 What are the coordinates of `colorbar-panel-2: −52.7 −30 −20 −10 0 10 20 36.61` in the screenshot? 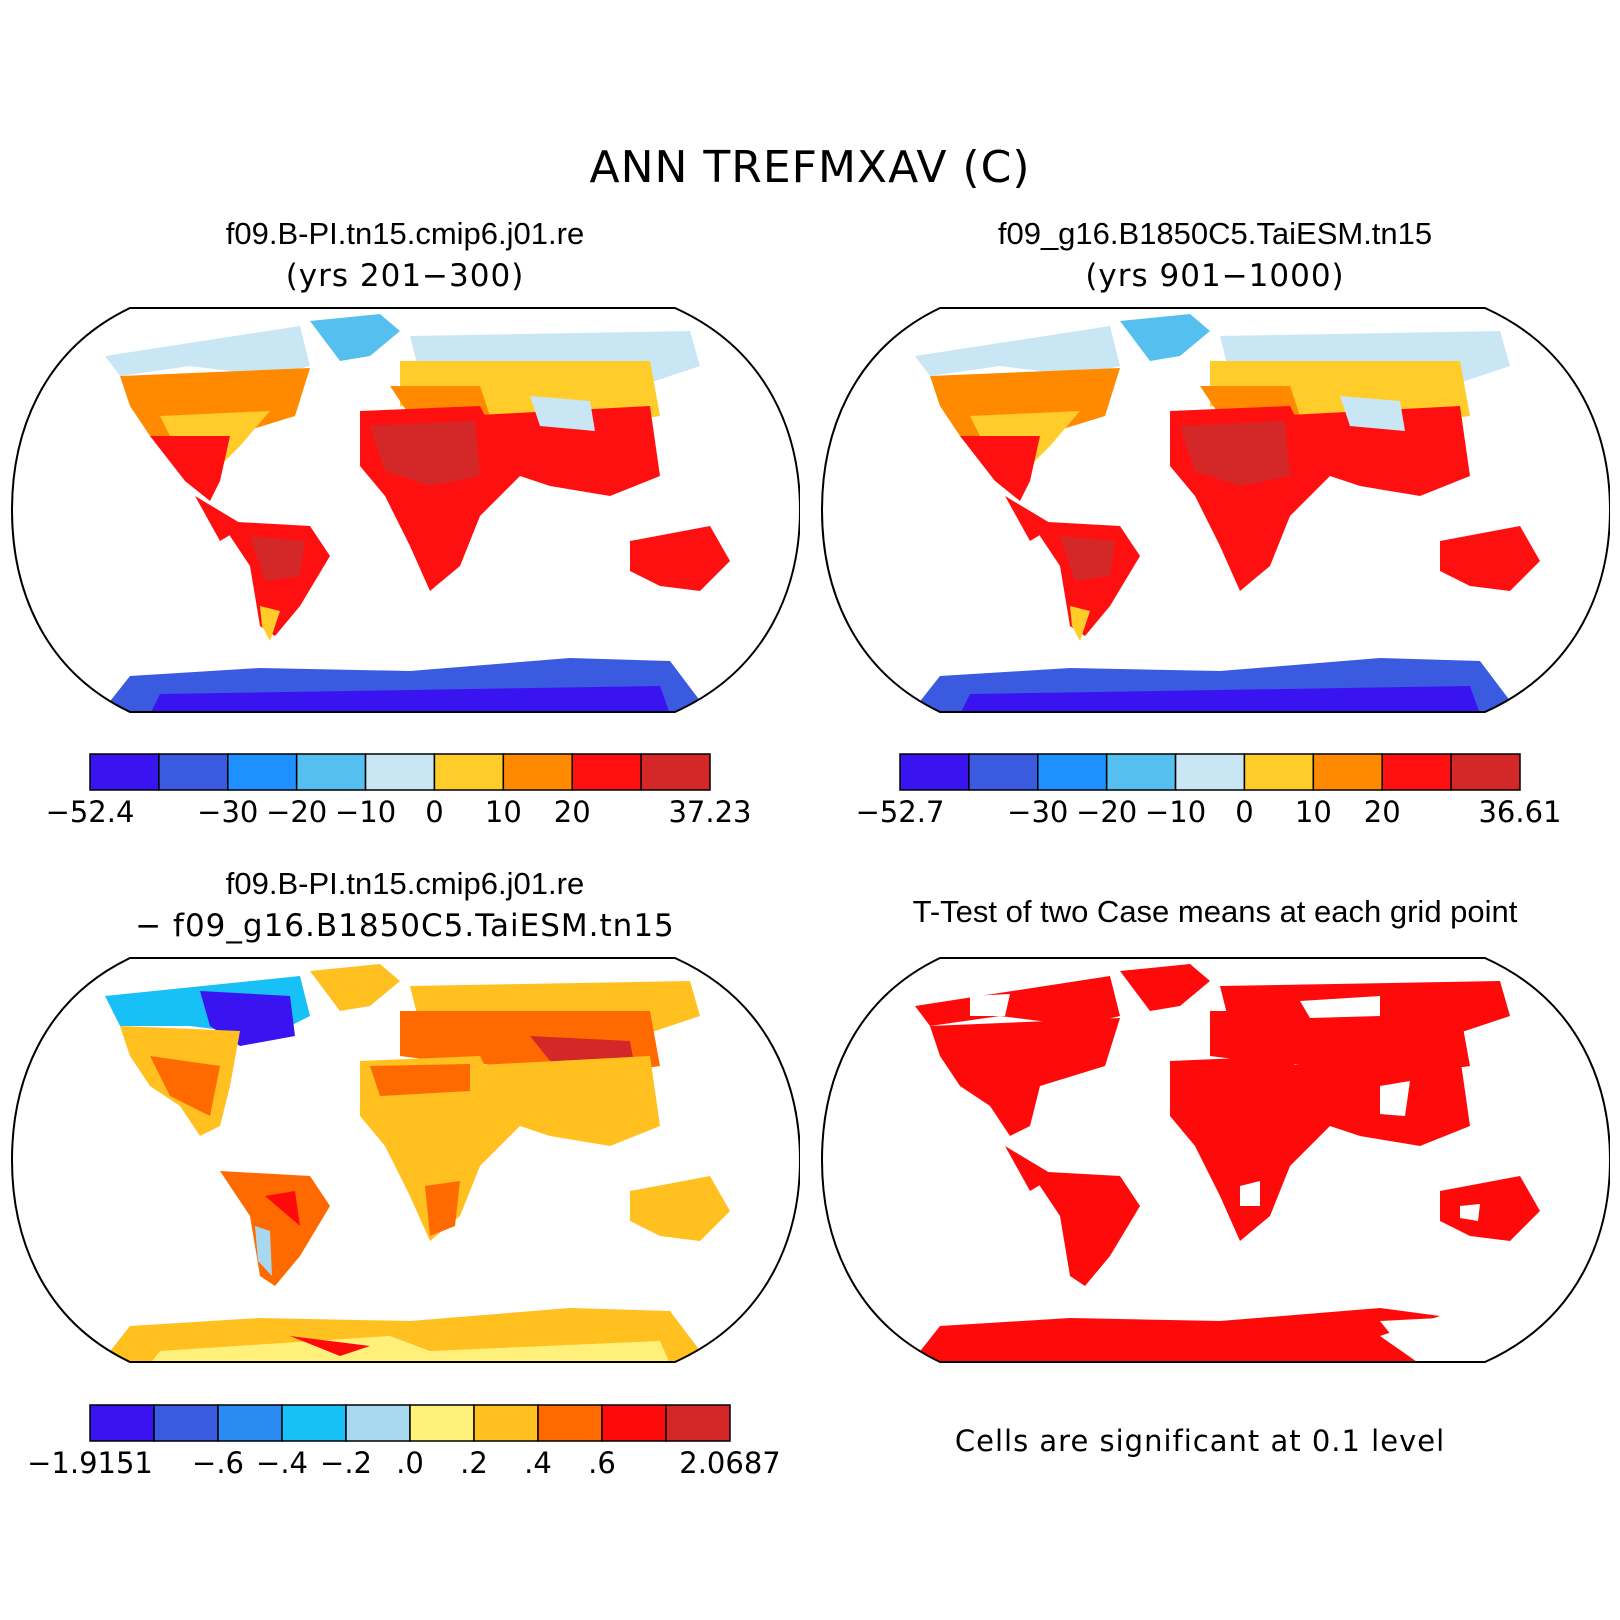 It's located at (1209, 791).